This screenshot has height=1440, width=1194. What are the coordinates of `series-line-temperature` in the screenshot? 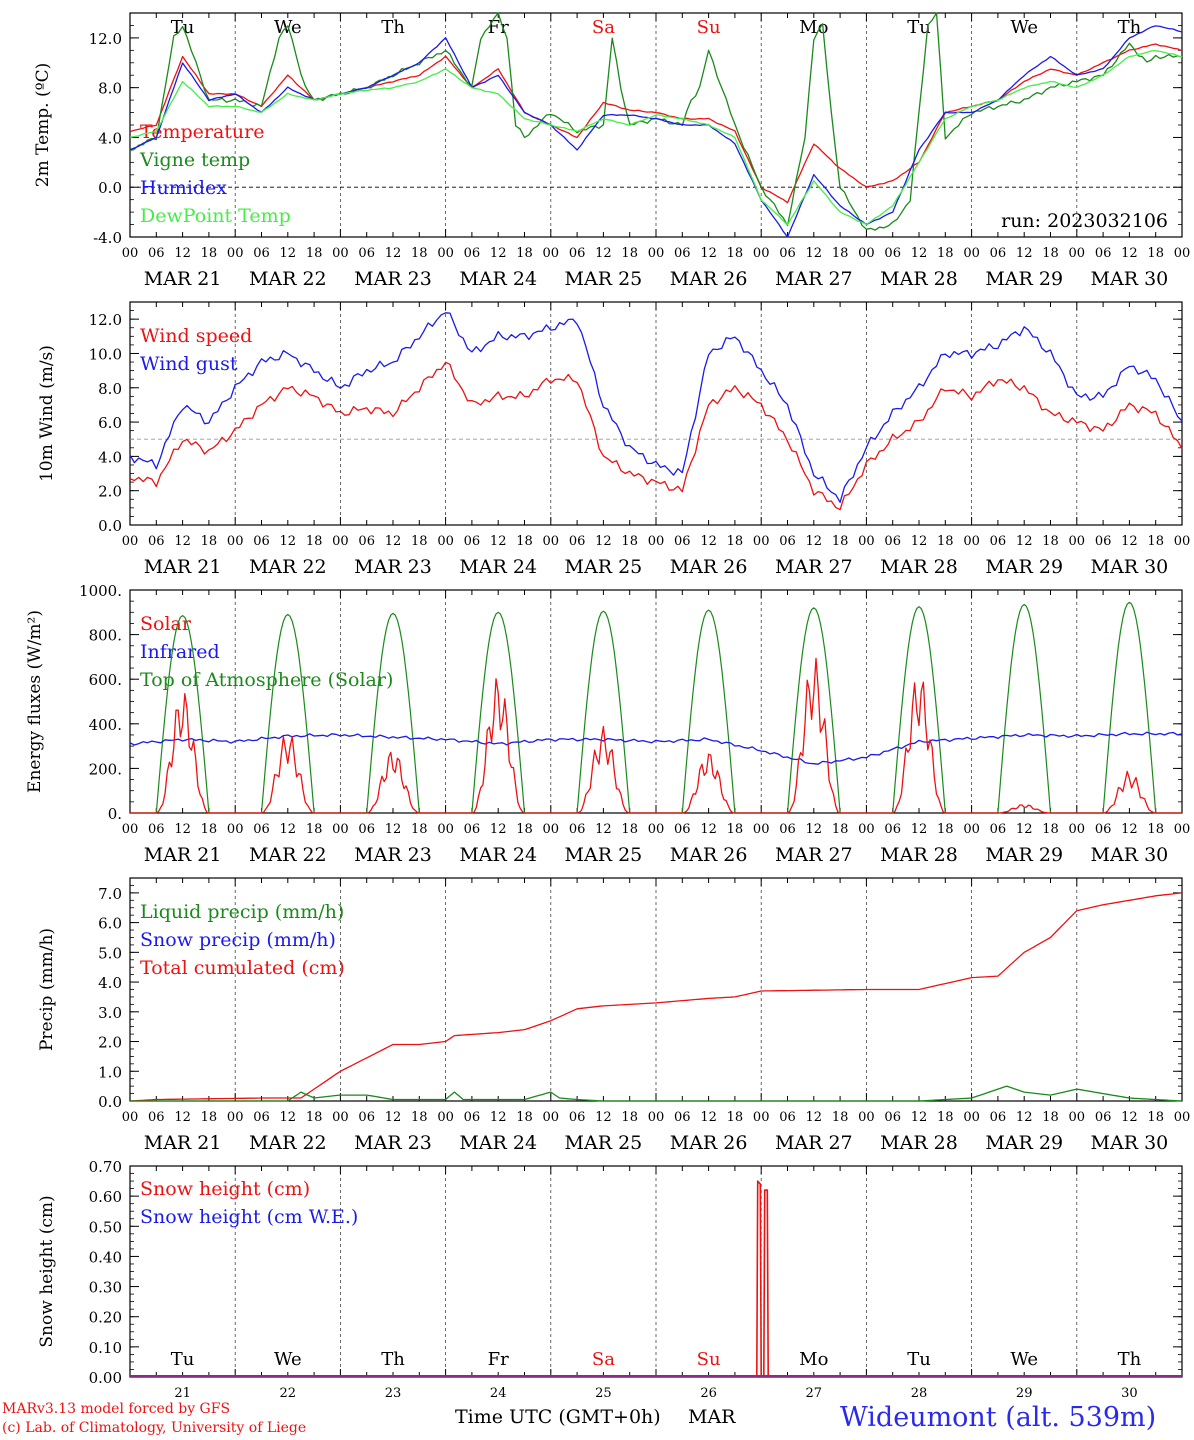 It's located at (656, 123).